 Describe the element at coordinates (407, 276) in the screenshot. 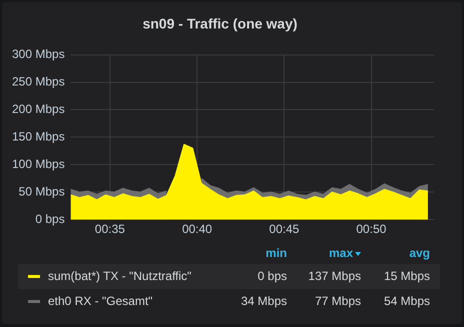

I see `text: 15 Mbps` at that location.